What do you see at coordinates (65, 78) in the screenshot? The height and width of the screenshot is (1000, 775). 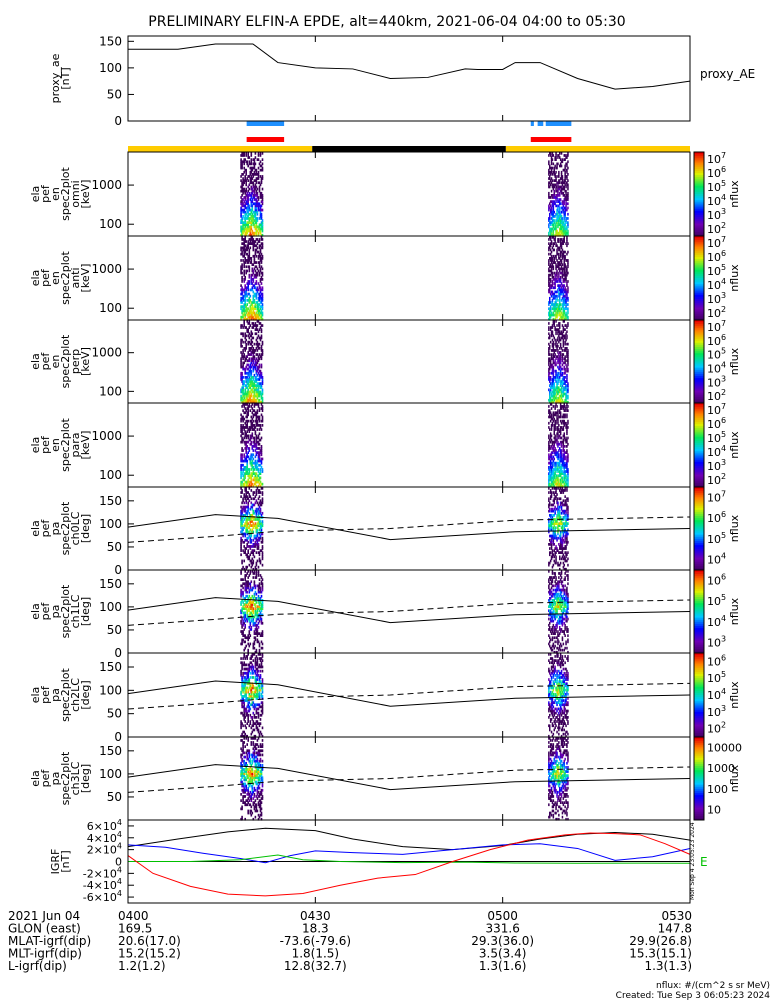 I see `y-axis-label: [nT]` at bounding box center [65, 78].